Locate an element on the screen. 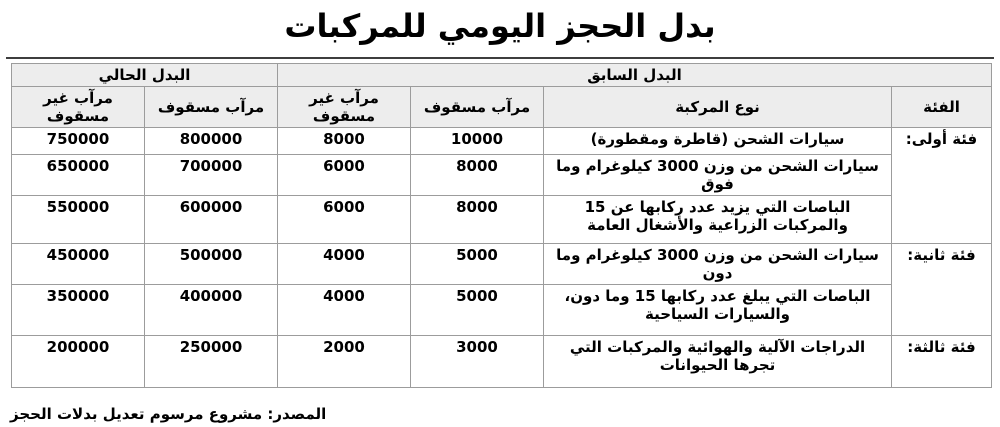 The image size is (1000, 427). column-header-curr-uncovered-garage: مرآب غير مسقوف is located at coordinates (78, 107).